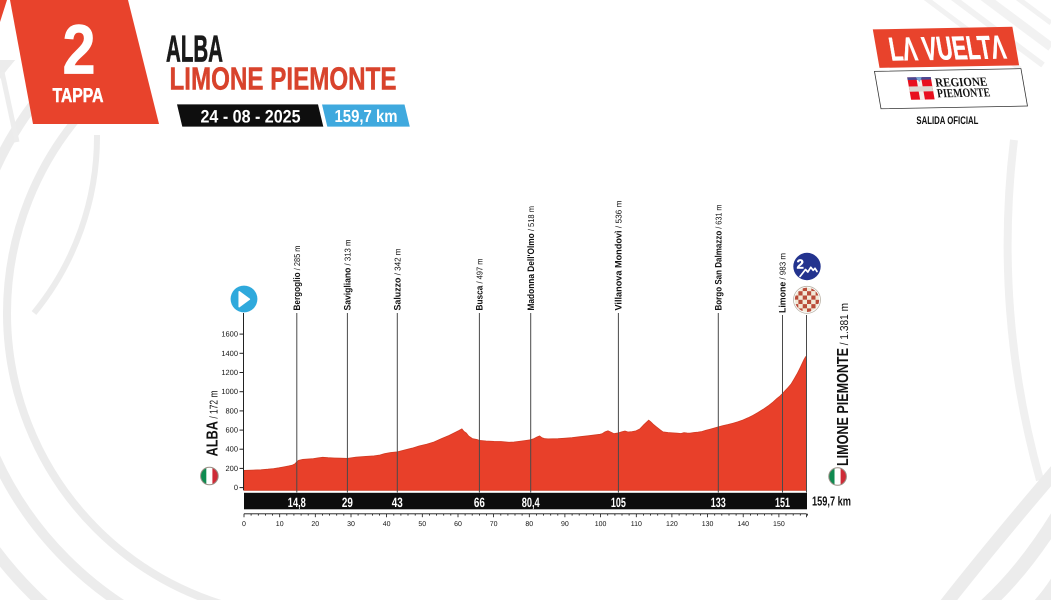 This screenshot has height=600, width=1051. What do you see at coordinates (397, 502) in the screenshot?
I see `svg-text: 43` at bounding box center [397, 502].